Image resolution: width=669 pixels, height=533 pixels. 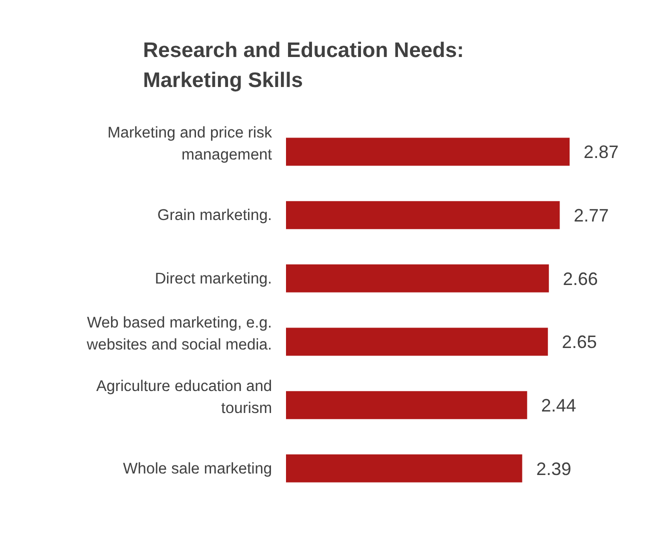 What do you see at coordinates (179, 334) in the screenshot?
I see `y-tick-label: Web based marketing, e.g. websites and social media.` at bounding box center [179, 334].